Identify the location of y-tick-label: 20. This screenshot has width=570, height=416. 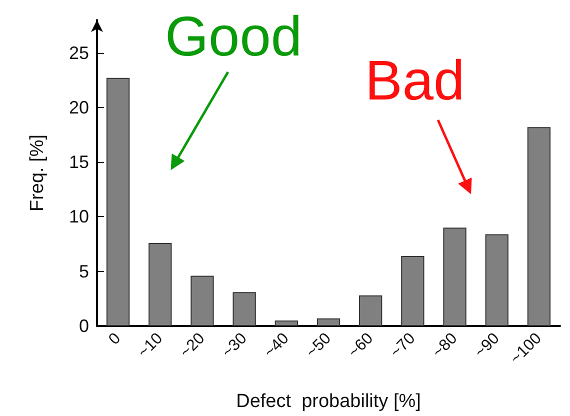
(78, 107).